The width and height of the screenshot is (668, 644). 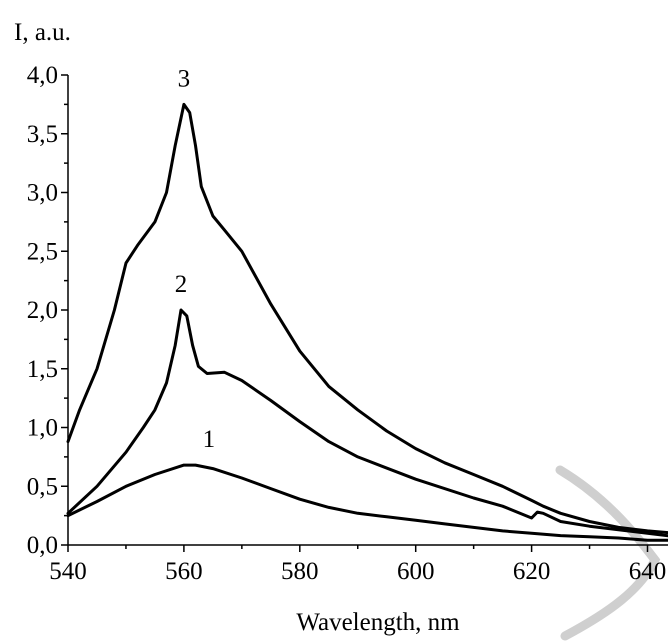 What do you see at coordinates (184, 78) in the screenshot?
I see `series-label-3: 3` at bounding box center [184, 78].